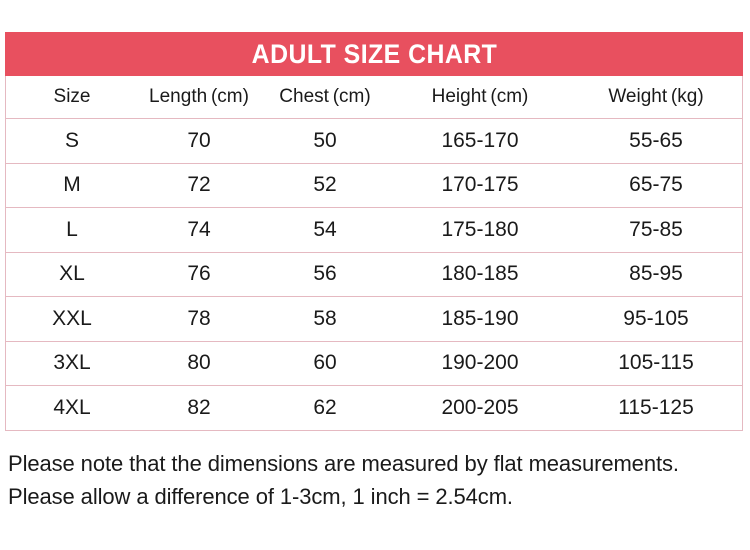  What do you see at coordinates (199, 363) in the screenshot?
I see `cell-length: 80` at bounding box center [199, 363].